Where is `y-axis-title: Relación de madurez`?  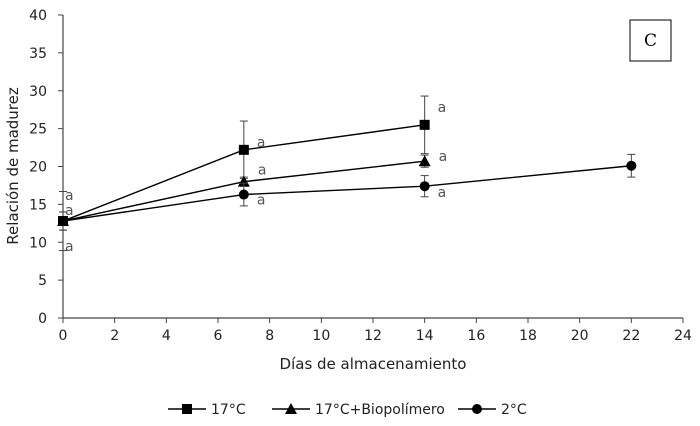 y-axis-title: Relación de madurez is located at coordinates (13, 166).